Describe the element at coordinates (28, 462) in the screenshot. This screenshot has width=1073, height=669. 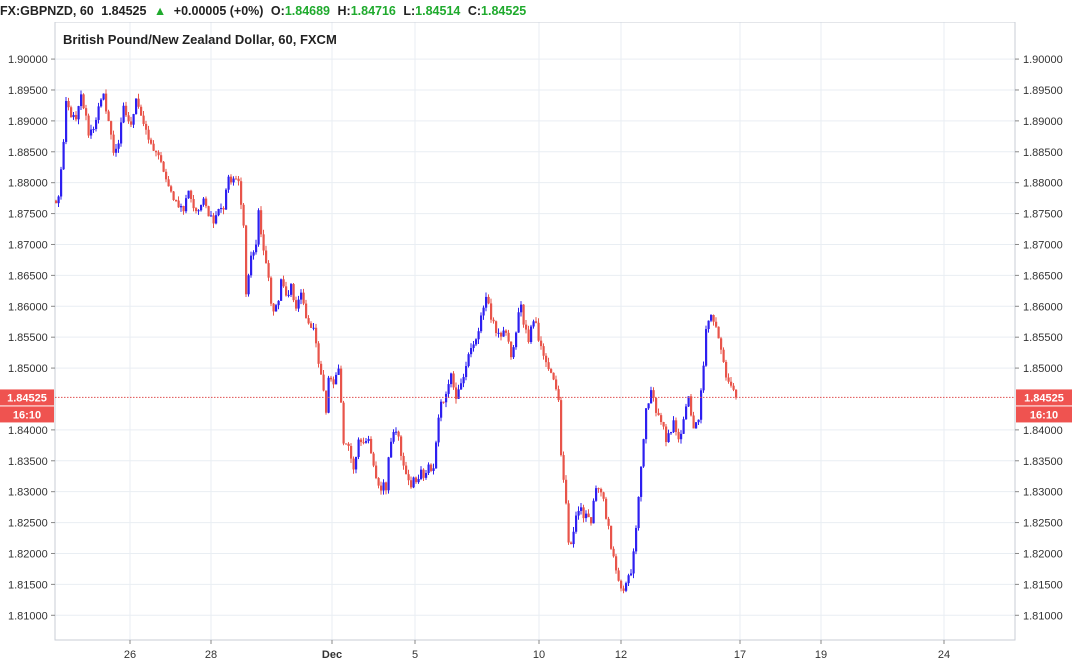
I see `y-tick-label-left: 1.83500` at that location.